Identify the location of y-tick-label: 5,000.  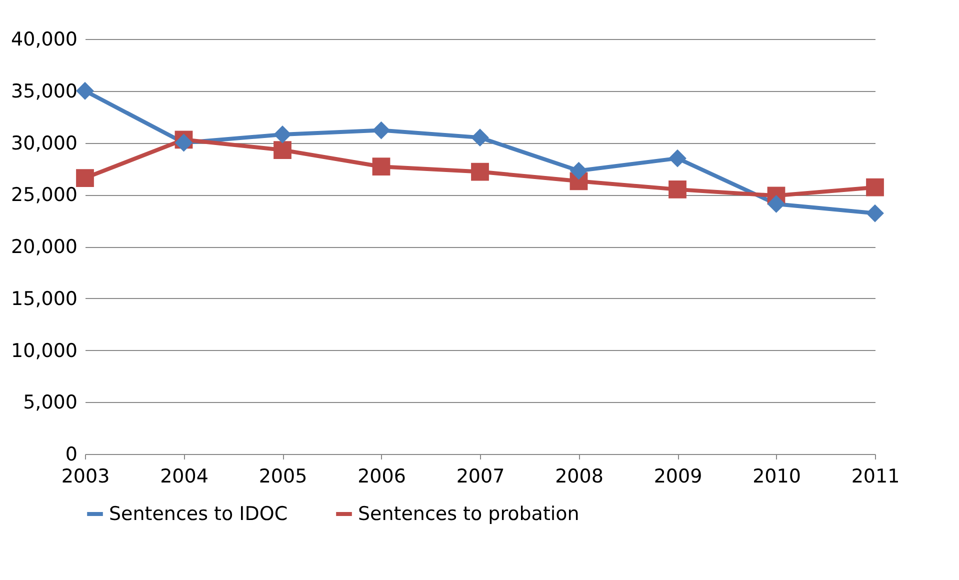
(50, 403).